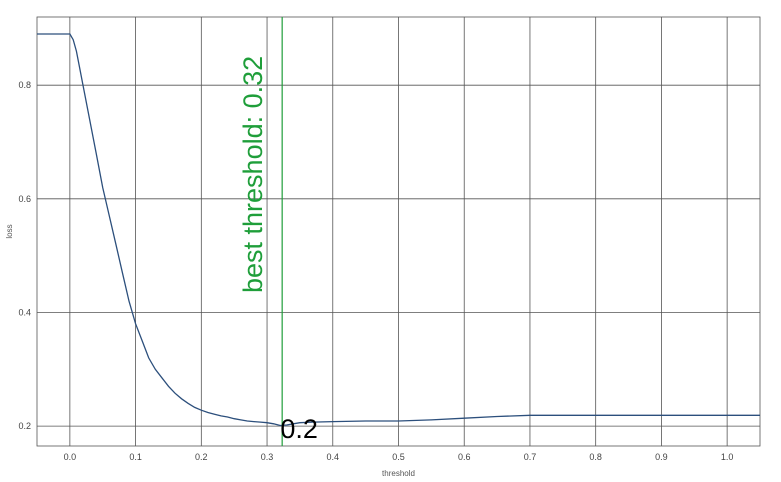  I want to click on x-tick-label-3: 0.3, so click(267, 457).